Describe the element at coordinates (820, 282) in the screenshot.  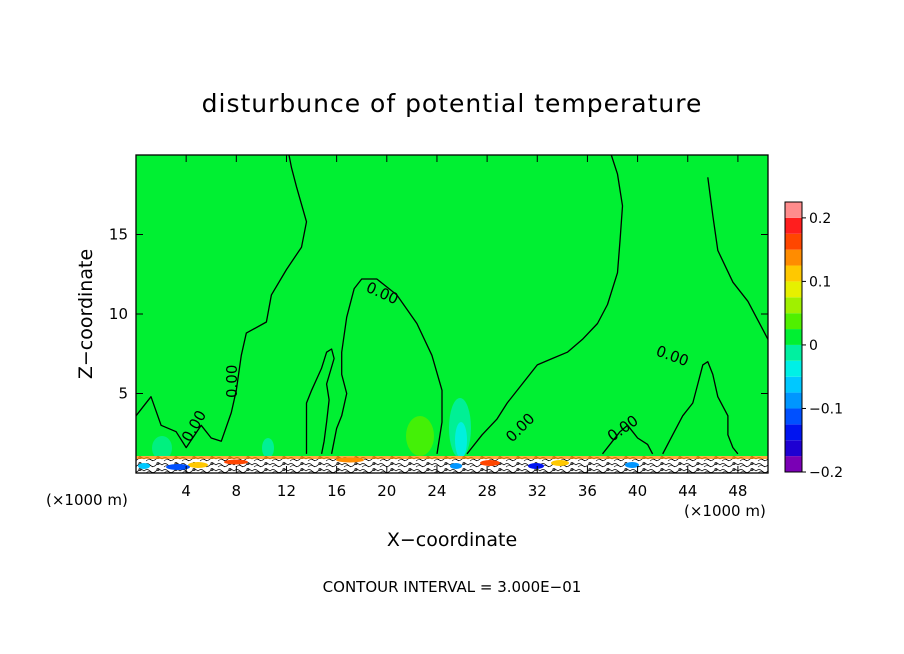
I see `colorbar-tick-label: 0.1` at that location.